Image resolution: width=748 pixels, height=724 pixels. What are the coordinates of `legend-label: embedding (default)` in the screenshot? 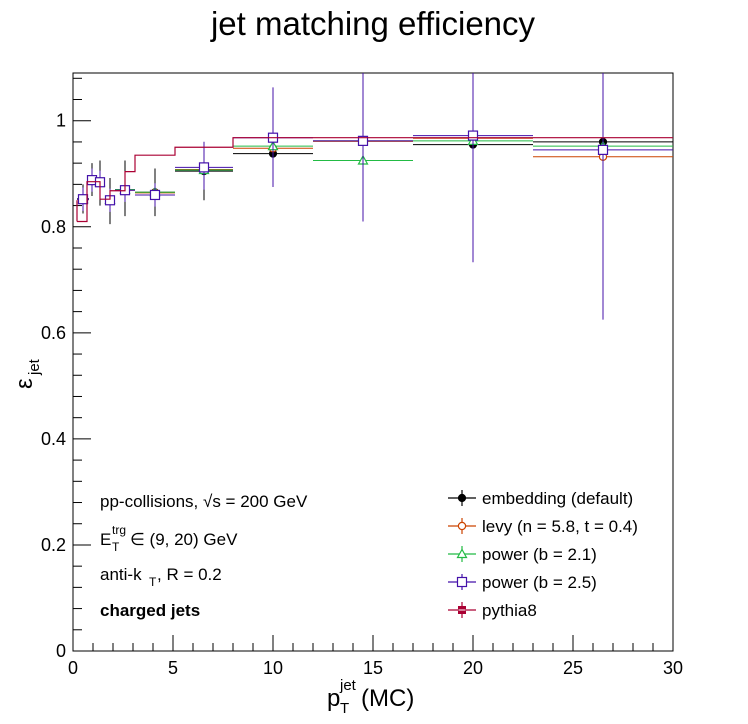 It's located at (557, 498).